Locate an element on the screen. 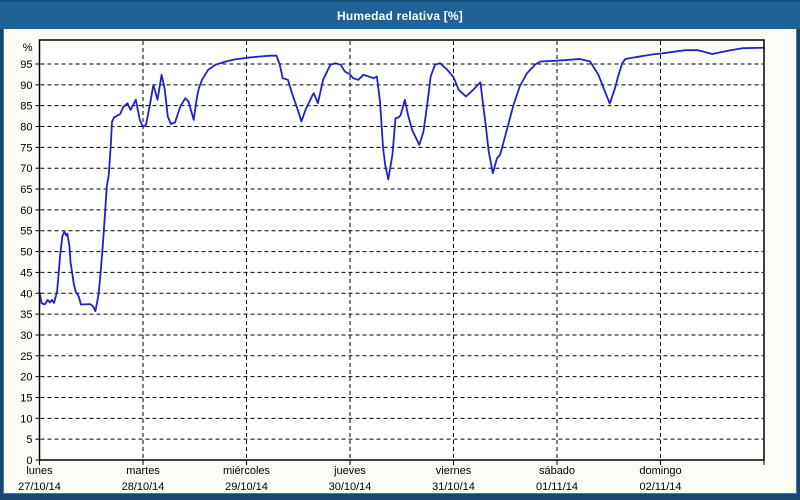 Image resolution: width=800 pixels, height=500 pixels. x-date-label: 28/10/14 is located at coordinates (143, 487).